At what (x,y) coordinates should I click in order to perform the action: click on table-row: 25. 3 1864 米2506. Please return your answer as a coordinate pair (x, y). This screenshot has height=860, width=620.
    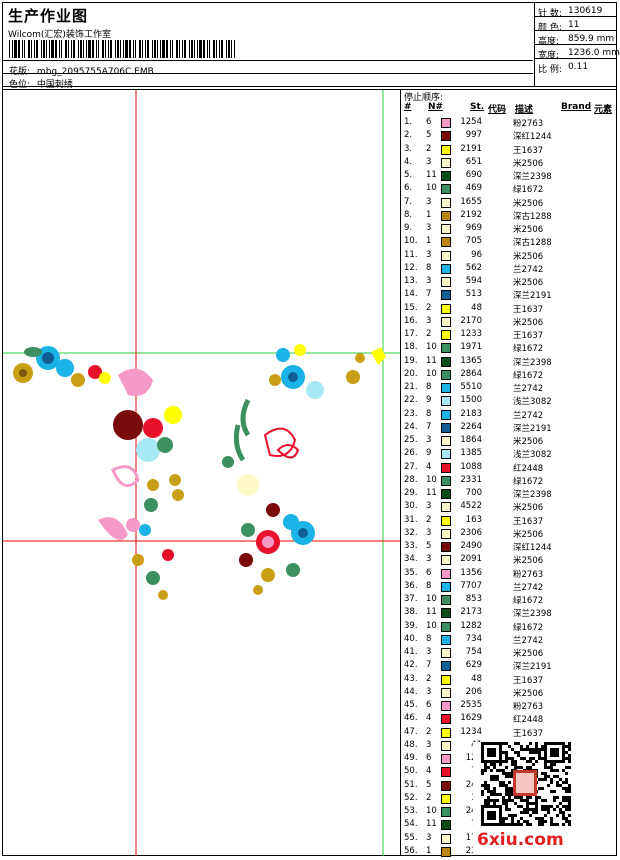
    Looking at the image, I should click on (508, 440).